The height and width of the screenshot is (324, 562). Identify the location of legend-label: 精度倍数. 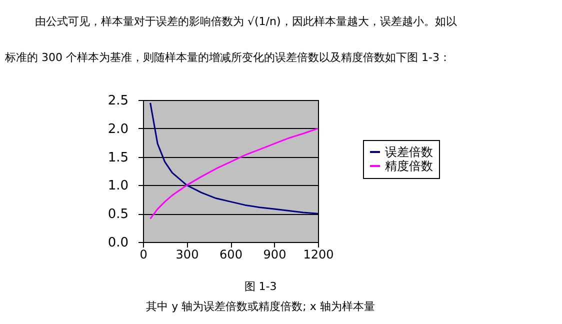
(409, 166).